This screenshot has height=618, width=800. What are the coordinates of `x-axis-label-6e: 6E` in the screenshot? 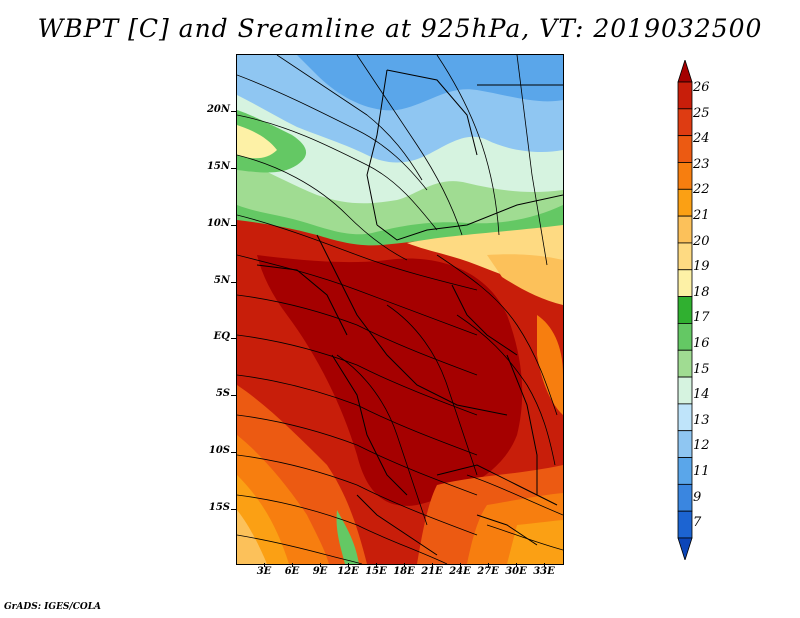 It's located at (292, 571).